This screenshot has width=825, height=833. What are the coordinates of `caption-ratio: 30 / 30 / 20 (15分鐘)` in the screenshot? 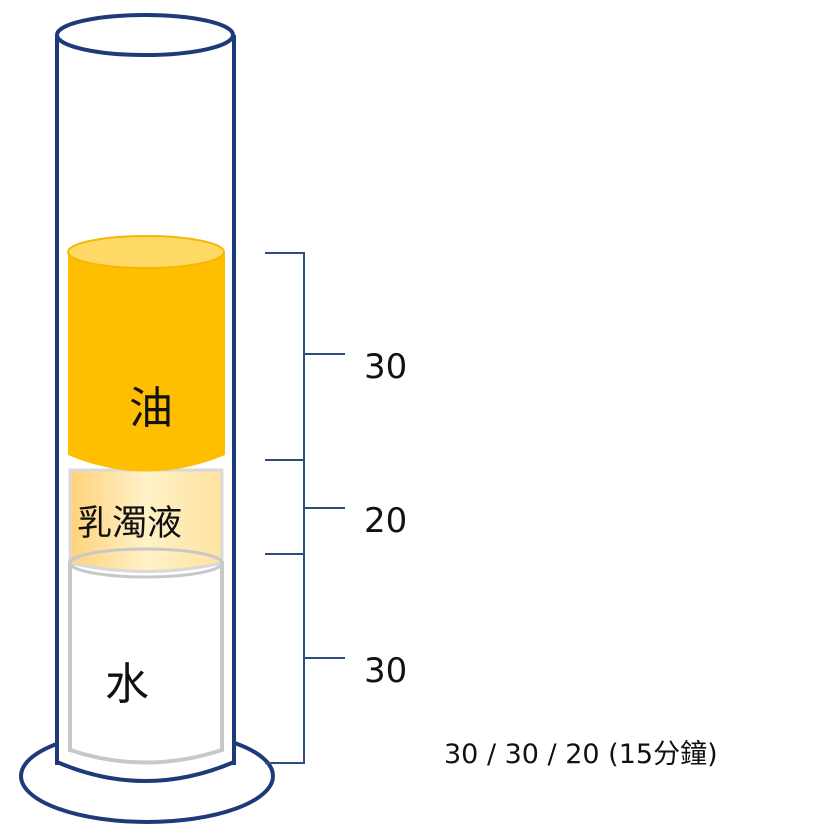 It's located at (581, 754).